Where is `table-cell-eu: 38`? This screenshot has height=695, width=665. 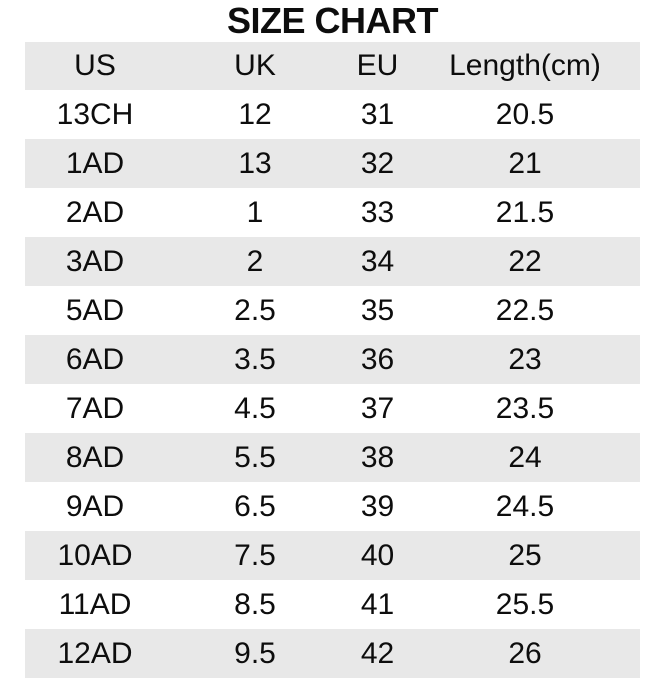 table-cell-eu: 38 is located at coordinates (377, 457).